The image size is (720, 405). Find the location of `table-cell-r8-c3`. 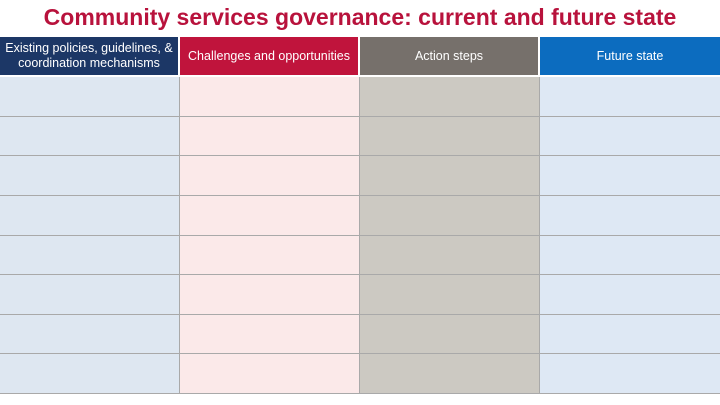

table-cell-r8-c3 is located at coordinates (450, 374).